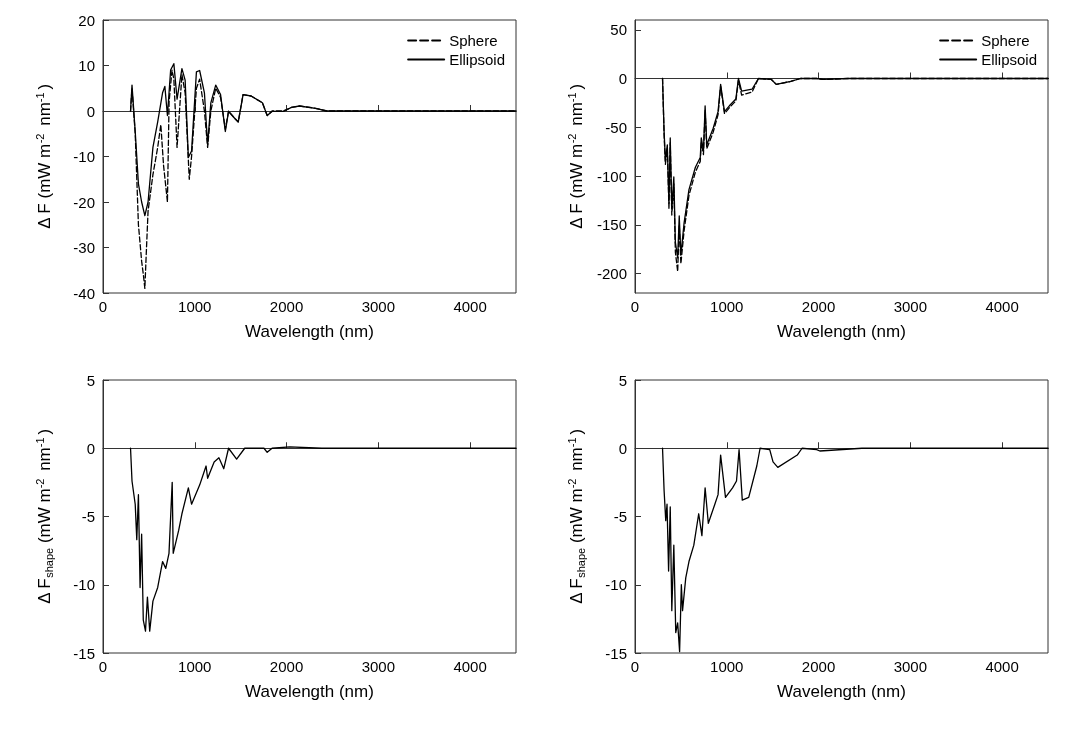 The width and height of the screenshot is (1080, 736). I want to click on y-tick-label: -150, so click(611, 225).